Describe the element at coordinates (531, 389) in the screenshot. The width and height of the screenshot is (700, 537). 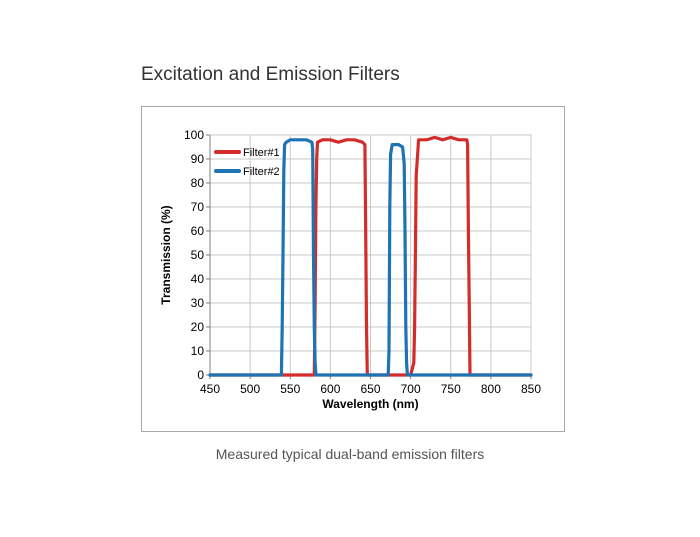
I see `x-tick-label: 850` at that location.